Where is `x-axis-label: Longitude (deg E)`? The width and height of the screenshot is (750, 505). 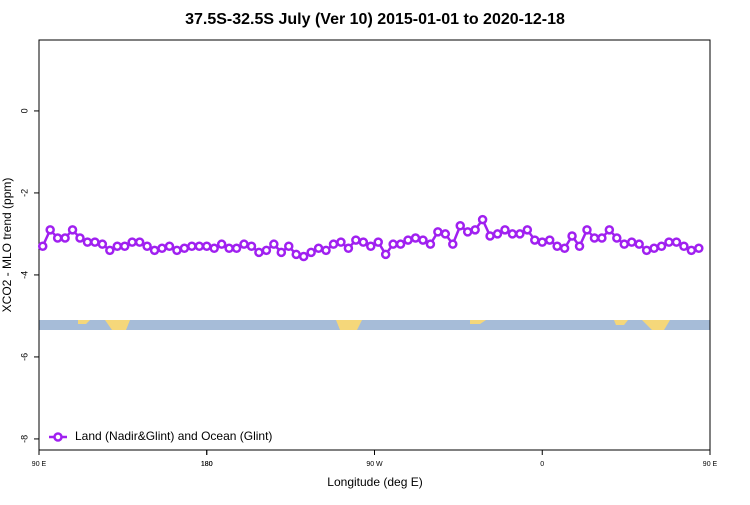 x-axis-label: Longitude (deg E) is located at coordinates (374, 482).